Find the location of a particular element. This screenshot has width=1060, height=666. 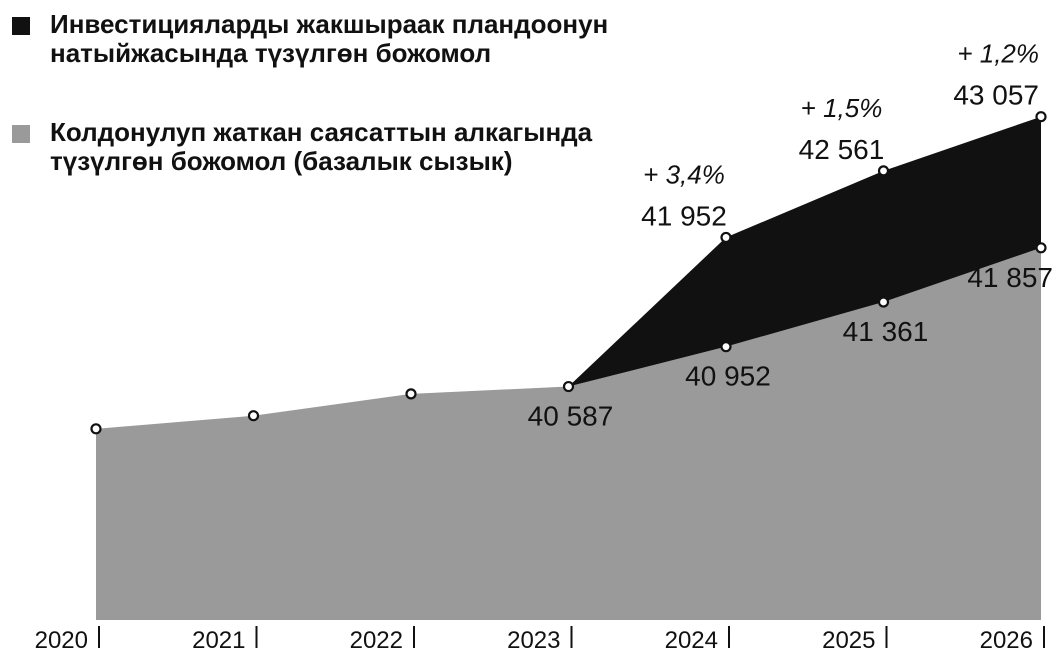

improved-pct-label-2024: + 3,4% is located at coordinates (684, 174).